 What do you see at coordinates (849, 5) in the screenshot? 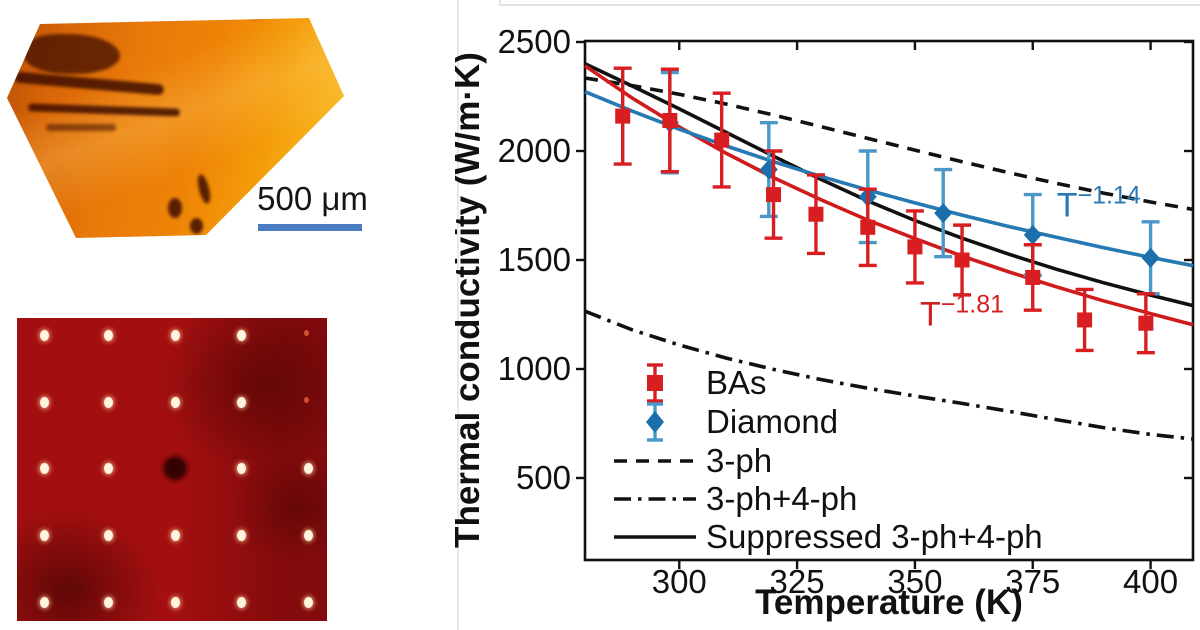
I see `card-top-edge` at bounding box center [849, 5].